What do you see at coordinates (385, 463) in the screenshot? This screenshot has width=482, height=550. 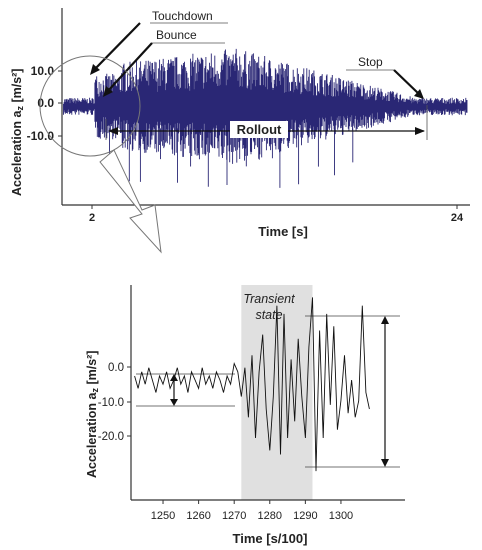 I see `amplitude-arrowhead-down` at bounding box center [385, 463].